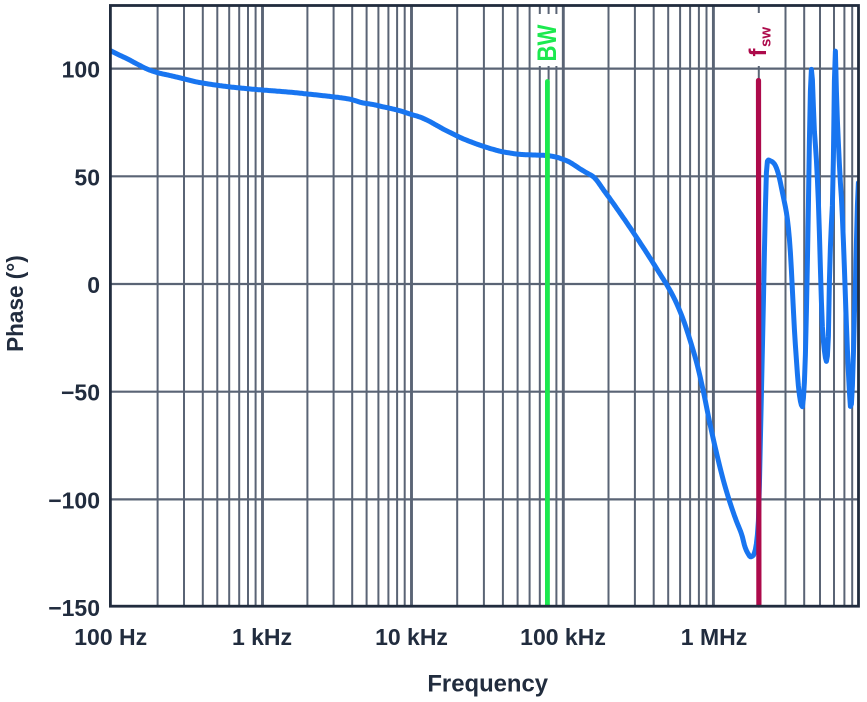  Describe the element at coordinates (262, 637) in the screenshot. I see `svg-text: 1 kHz` at that location.